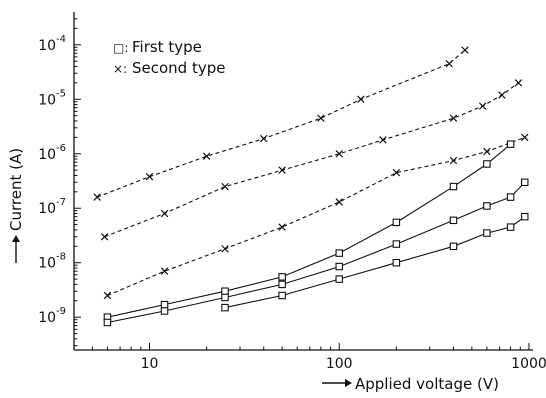  What do you see at coordinates (150, 364) in the screenshot?
I see `x-tick-label: 10` at bounding box center [150, 364].